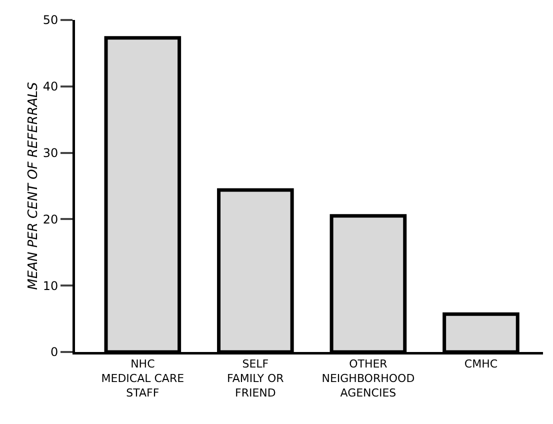  I want to click on y-tick-label: 30, so click(50, 153).